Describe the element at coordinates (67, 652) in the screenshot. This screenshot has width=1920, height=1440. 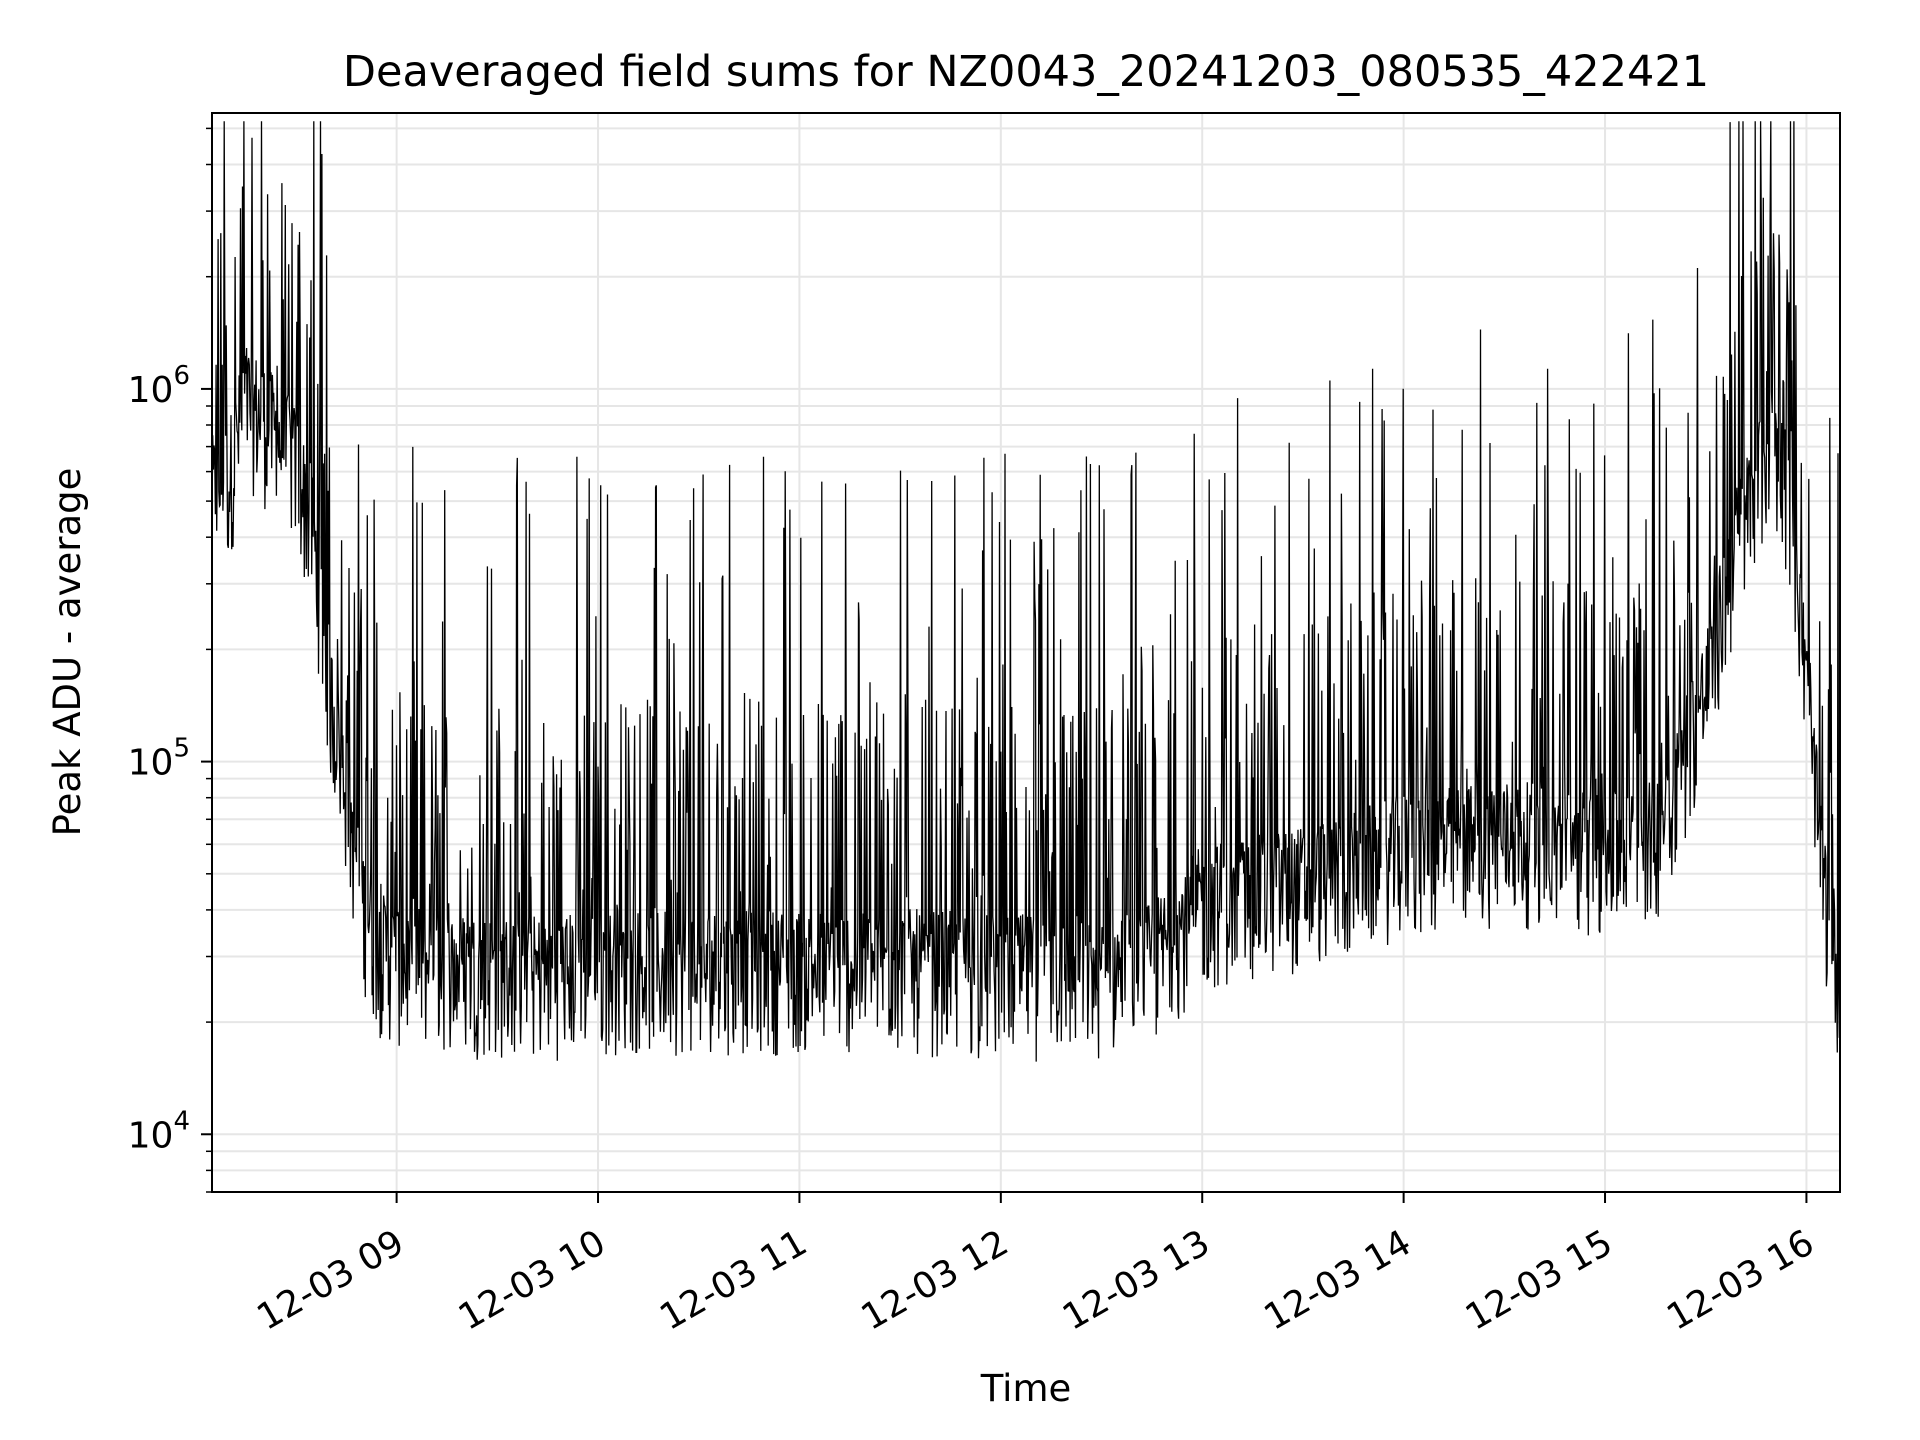
I see `y-axis-label: Peak ADU - average` at that location.